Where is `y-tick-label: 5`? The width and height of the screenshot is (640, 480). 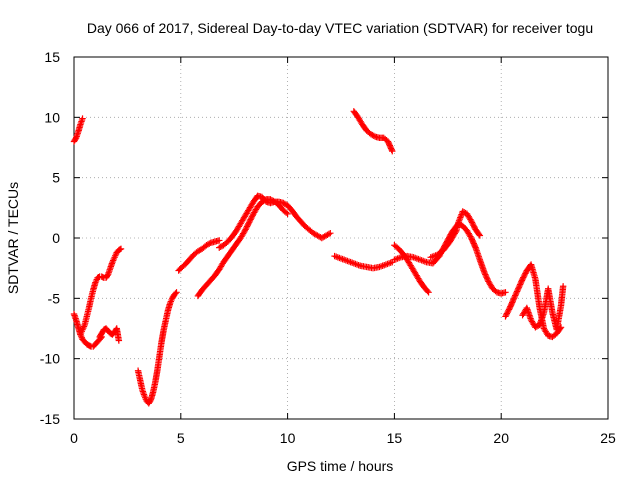
y-tick-label: 5 is located at coordinates (56, 178).